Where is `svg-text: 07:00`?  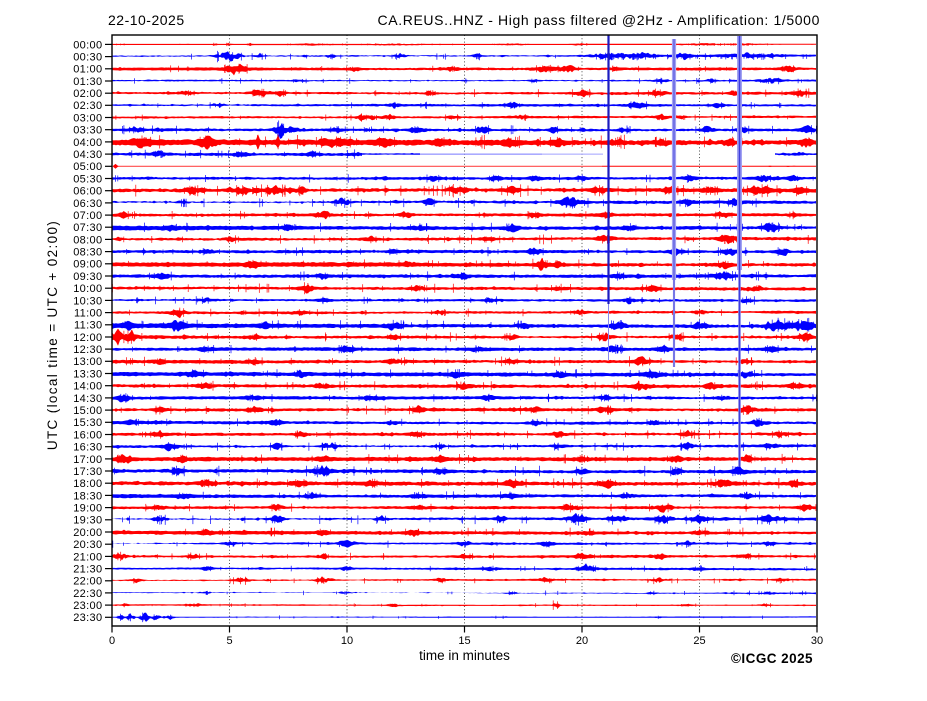
svg-text: 07:00 is located at coordinates (87, 216).